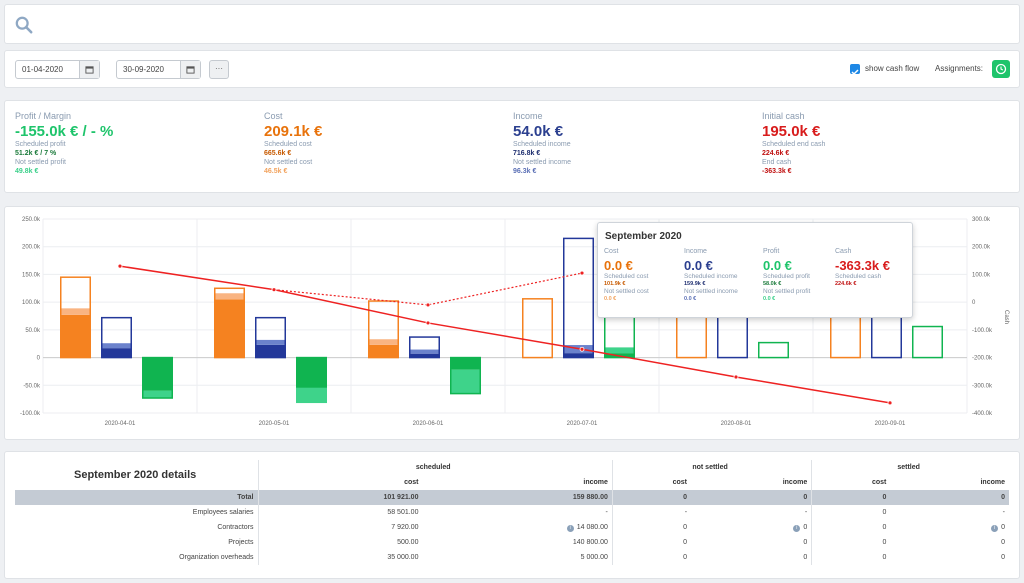 The height and width of the screenshot is (583, 1024). What do you see at coordinates (512, 497) in the screenshot?
I see `table-row: Total 101 921.00 159 880.00 0 0 0 0` at bounding box center [512, 497].